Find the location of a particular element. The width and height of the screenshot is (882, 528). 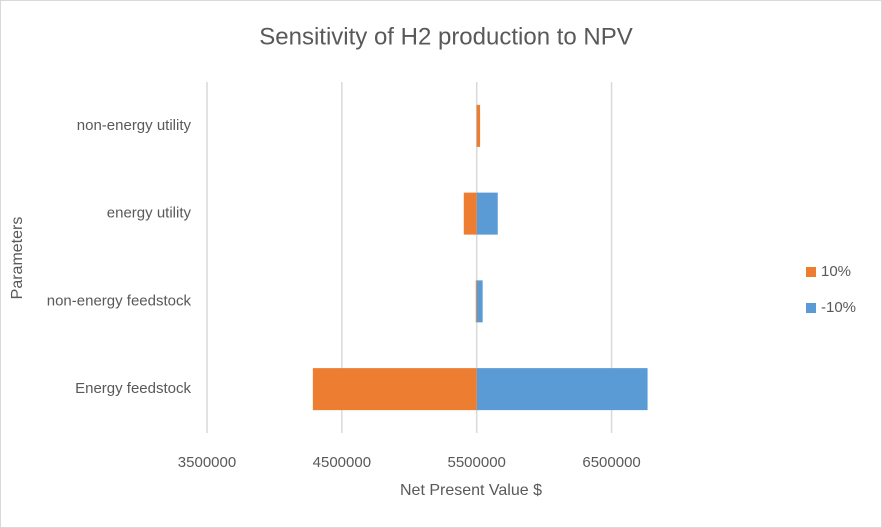

x-axis-label: Net Present Value $ is located at coordinates (471, 490).